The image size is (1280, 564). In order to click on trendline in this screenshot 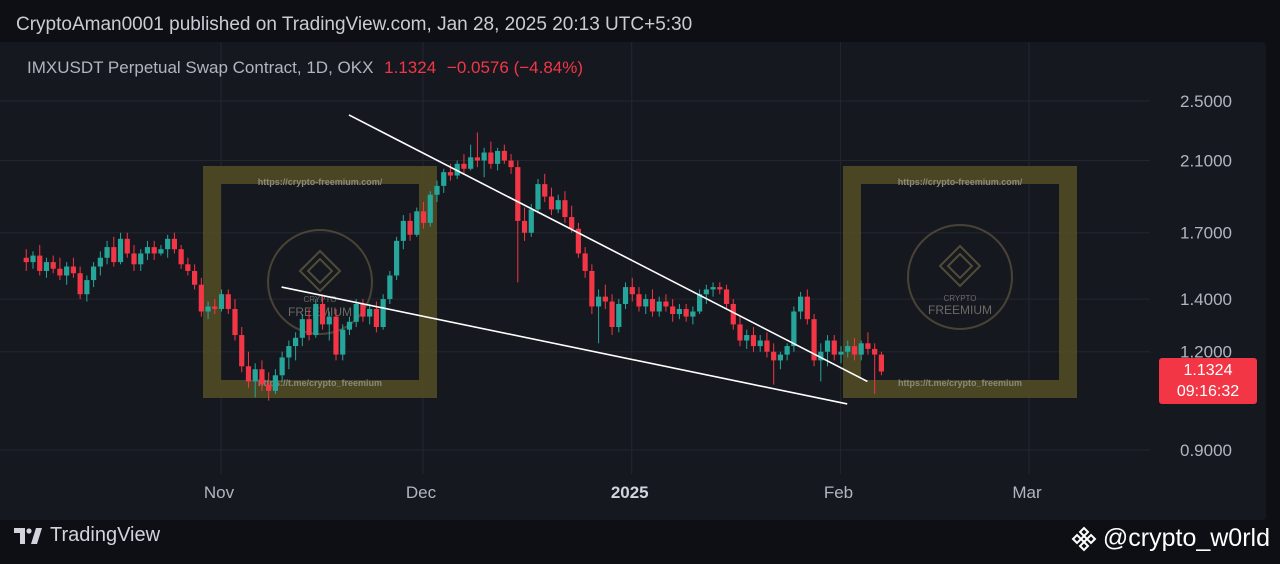, I will do `click(564, 345)`.